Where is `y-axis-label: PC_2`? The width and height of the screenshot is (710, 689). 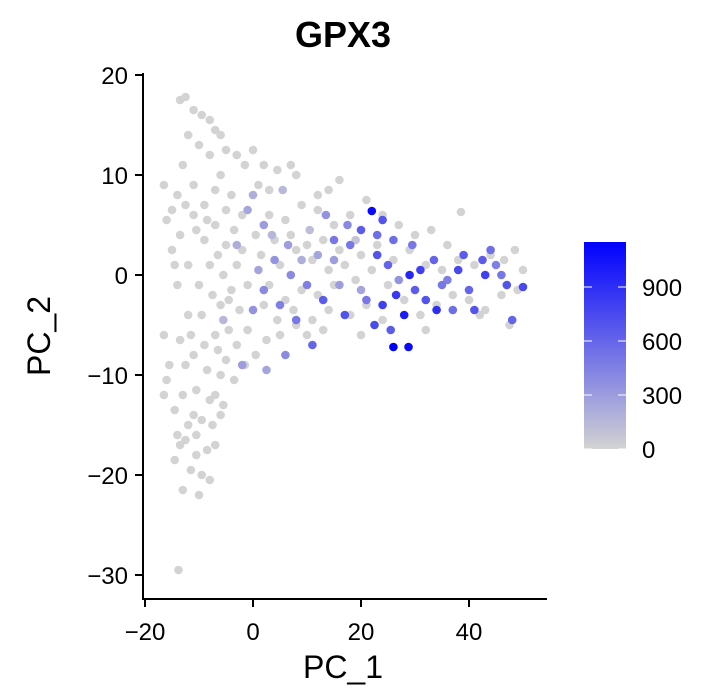 y-axis-label: PC_2 is located at coordinates (39, 336).